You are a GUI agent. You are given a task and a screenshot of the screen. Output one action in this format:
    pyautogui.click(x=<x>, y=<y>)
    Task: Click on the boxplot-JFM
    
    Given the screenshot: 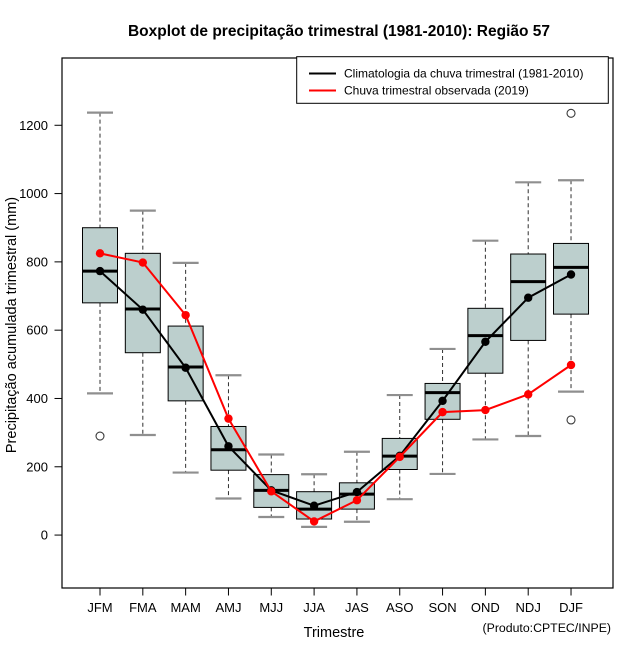 What is the action you would take?
    pyautogui.click(x=100, y=276)
    